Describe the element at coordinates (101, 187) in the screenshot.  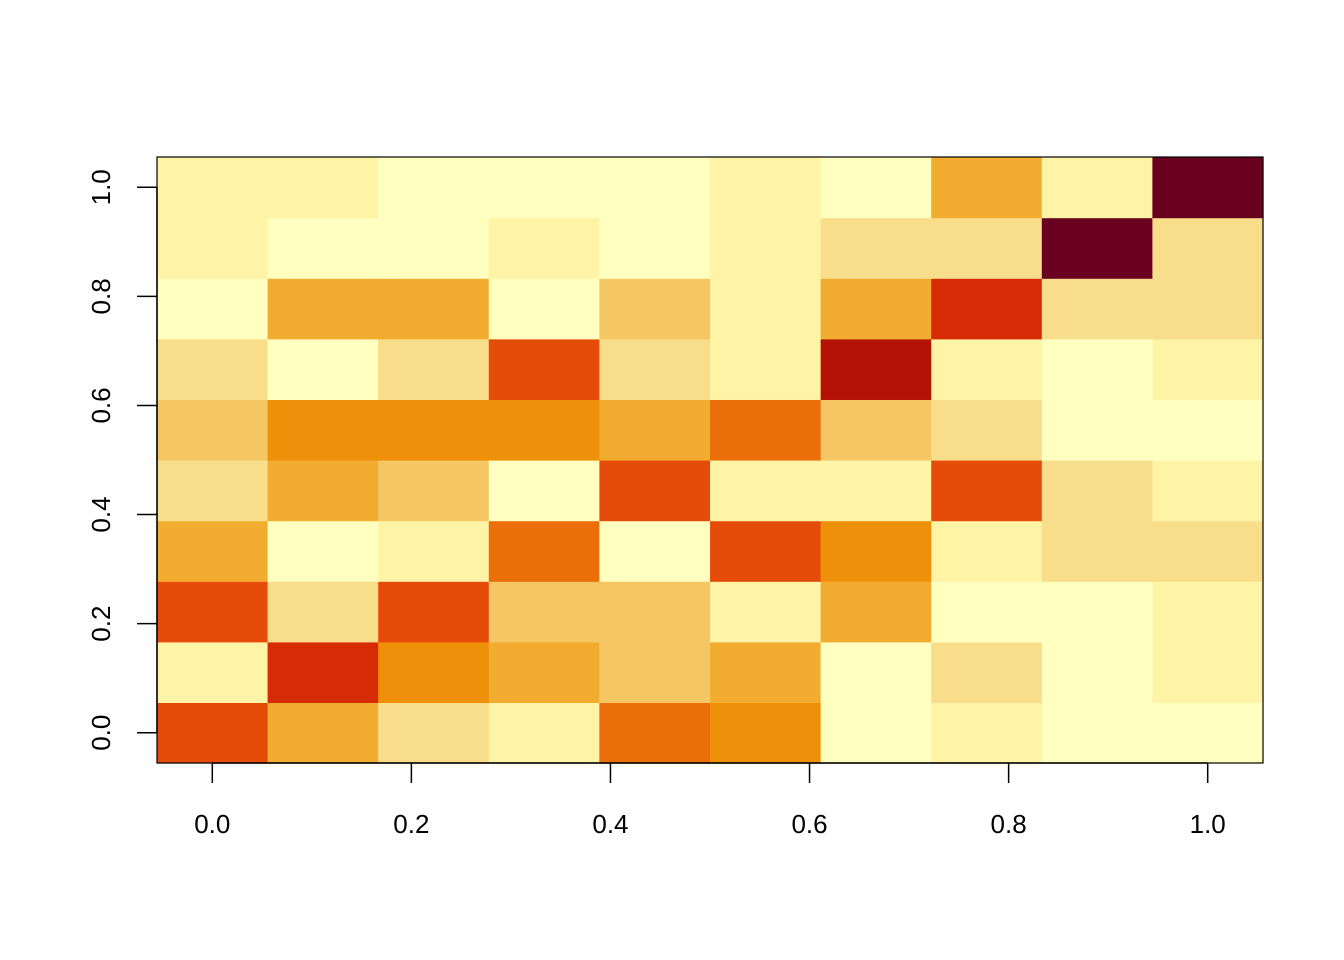
I see `y-tick-label: 1.0` at that location.